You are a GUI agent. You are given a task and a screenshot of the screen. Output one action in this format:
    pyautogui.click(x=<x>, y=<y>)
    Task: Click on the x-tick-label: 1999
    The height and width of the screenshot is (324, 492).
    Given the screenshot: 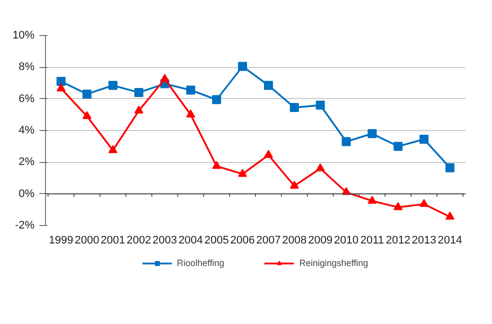 What is the action you would take?
    pyautogui.click(x=61, y=240)
    